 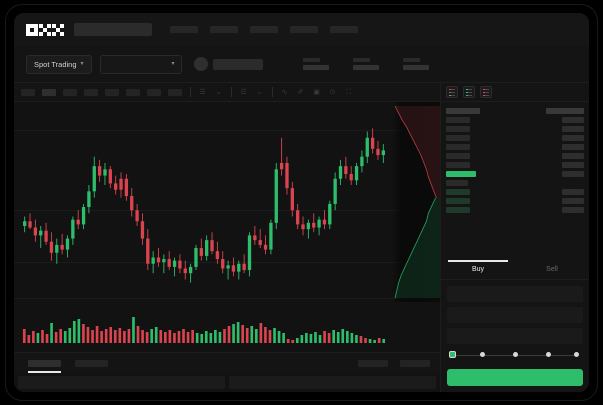 I want to click on pair-avatar, so click(x=200, y=64).